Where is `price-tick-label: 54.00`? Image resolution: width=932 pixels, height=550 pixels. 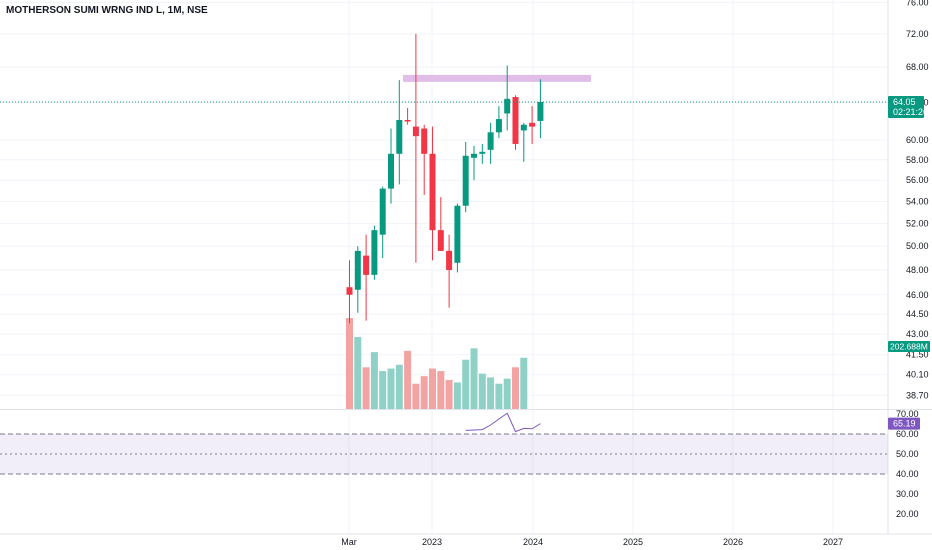
price-tick-label: 54.00 is located at coordinates (917, 201).